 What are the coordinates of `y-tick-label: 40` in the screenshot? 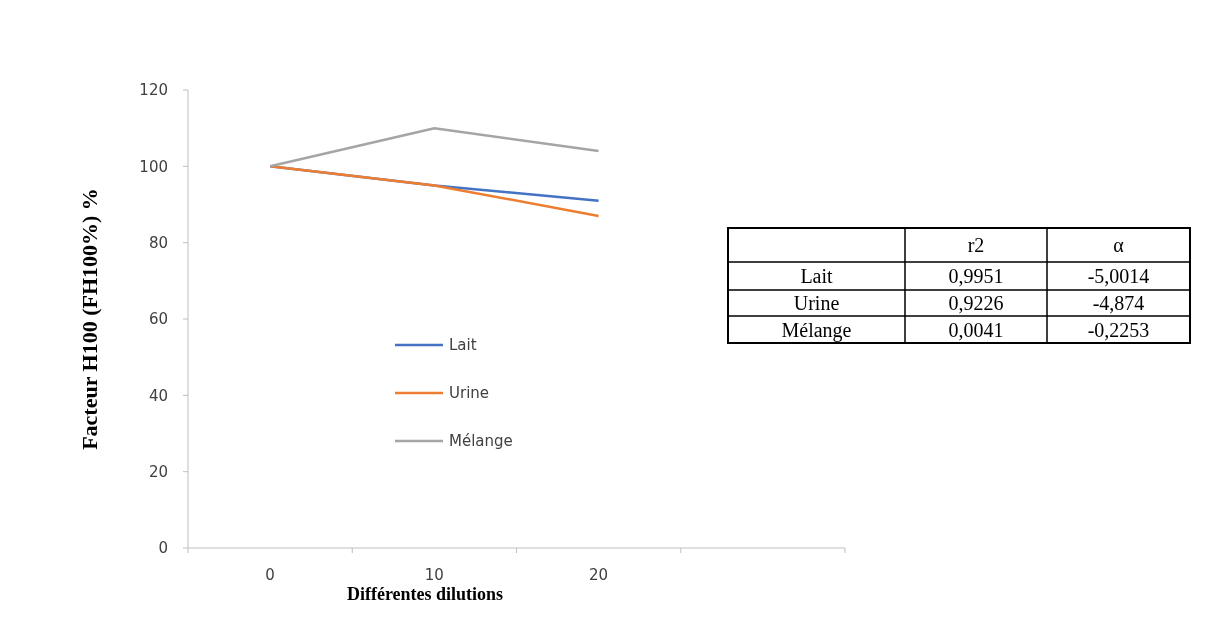 It's located at (158, 395).